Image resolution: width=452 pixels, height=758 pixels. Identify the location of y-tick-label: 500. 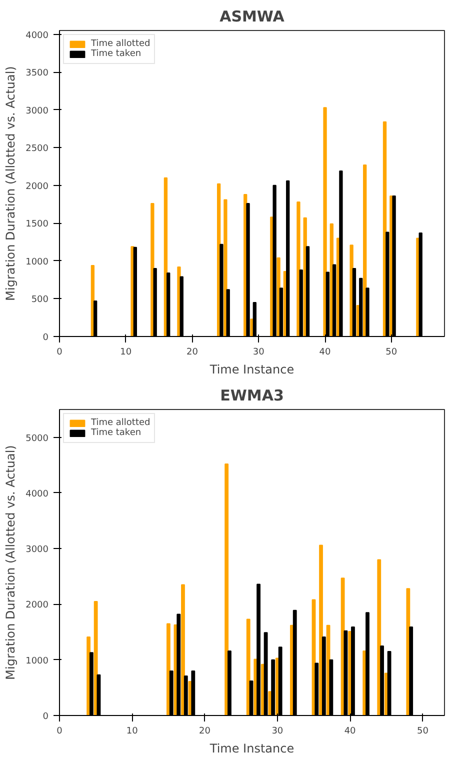
(40, 300).